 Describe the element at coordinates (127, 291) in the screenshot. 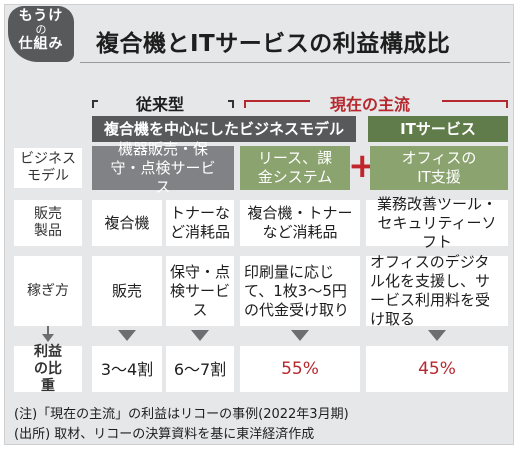

I see `cell-earning-col1: 販売` at that location.